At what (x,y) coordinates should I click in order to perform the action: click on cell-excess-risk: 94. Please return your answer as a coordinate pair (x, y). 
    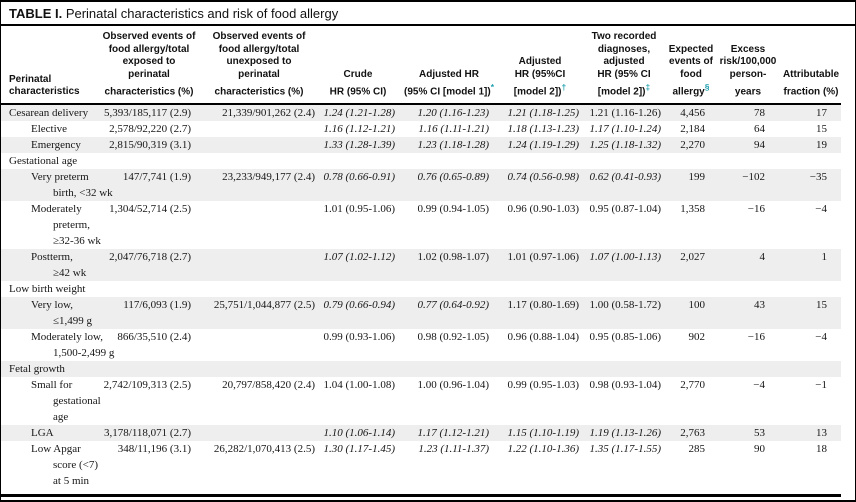
    Looking at the image, I should click on (759, 144).